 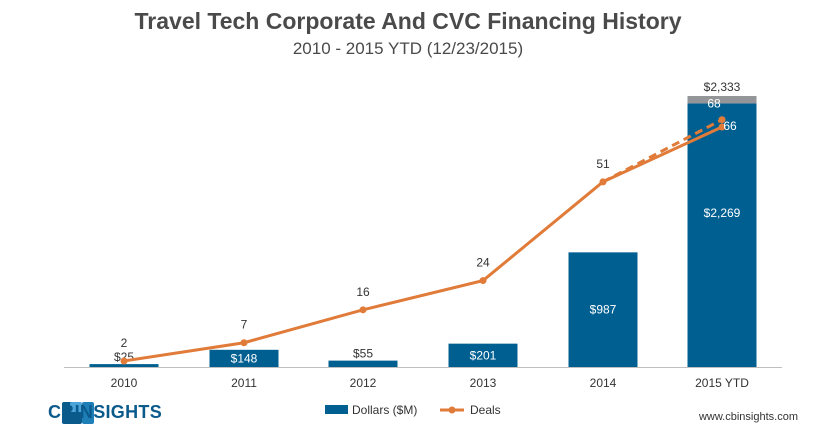 I want to click on x-tick-label: 2014, so click(x=603, y=383).